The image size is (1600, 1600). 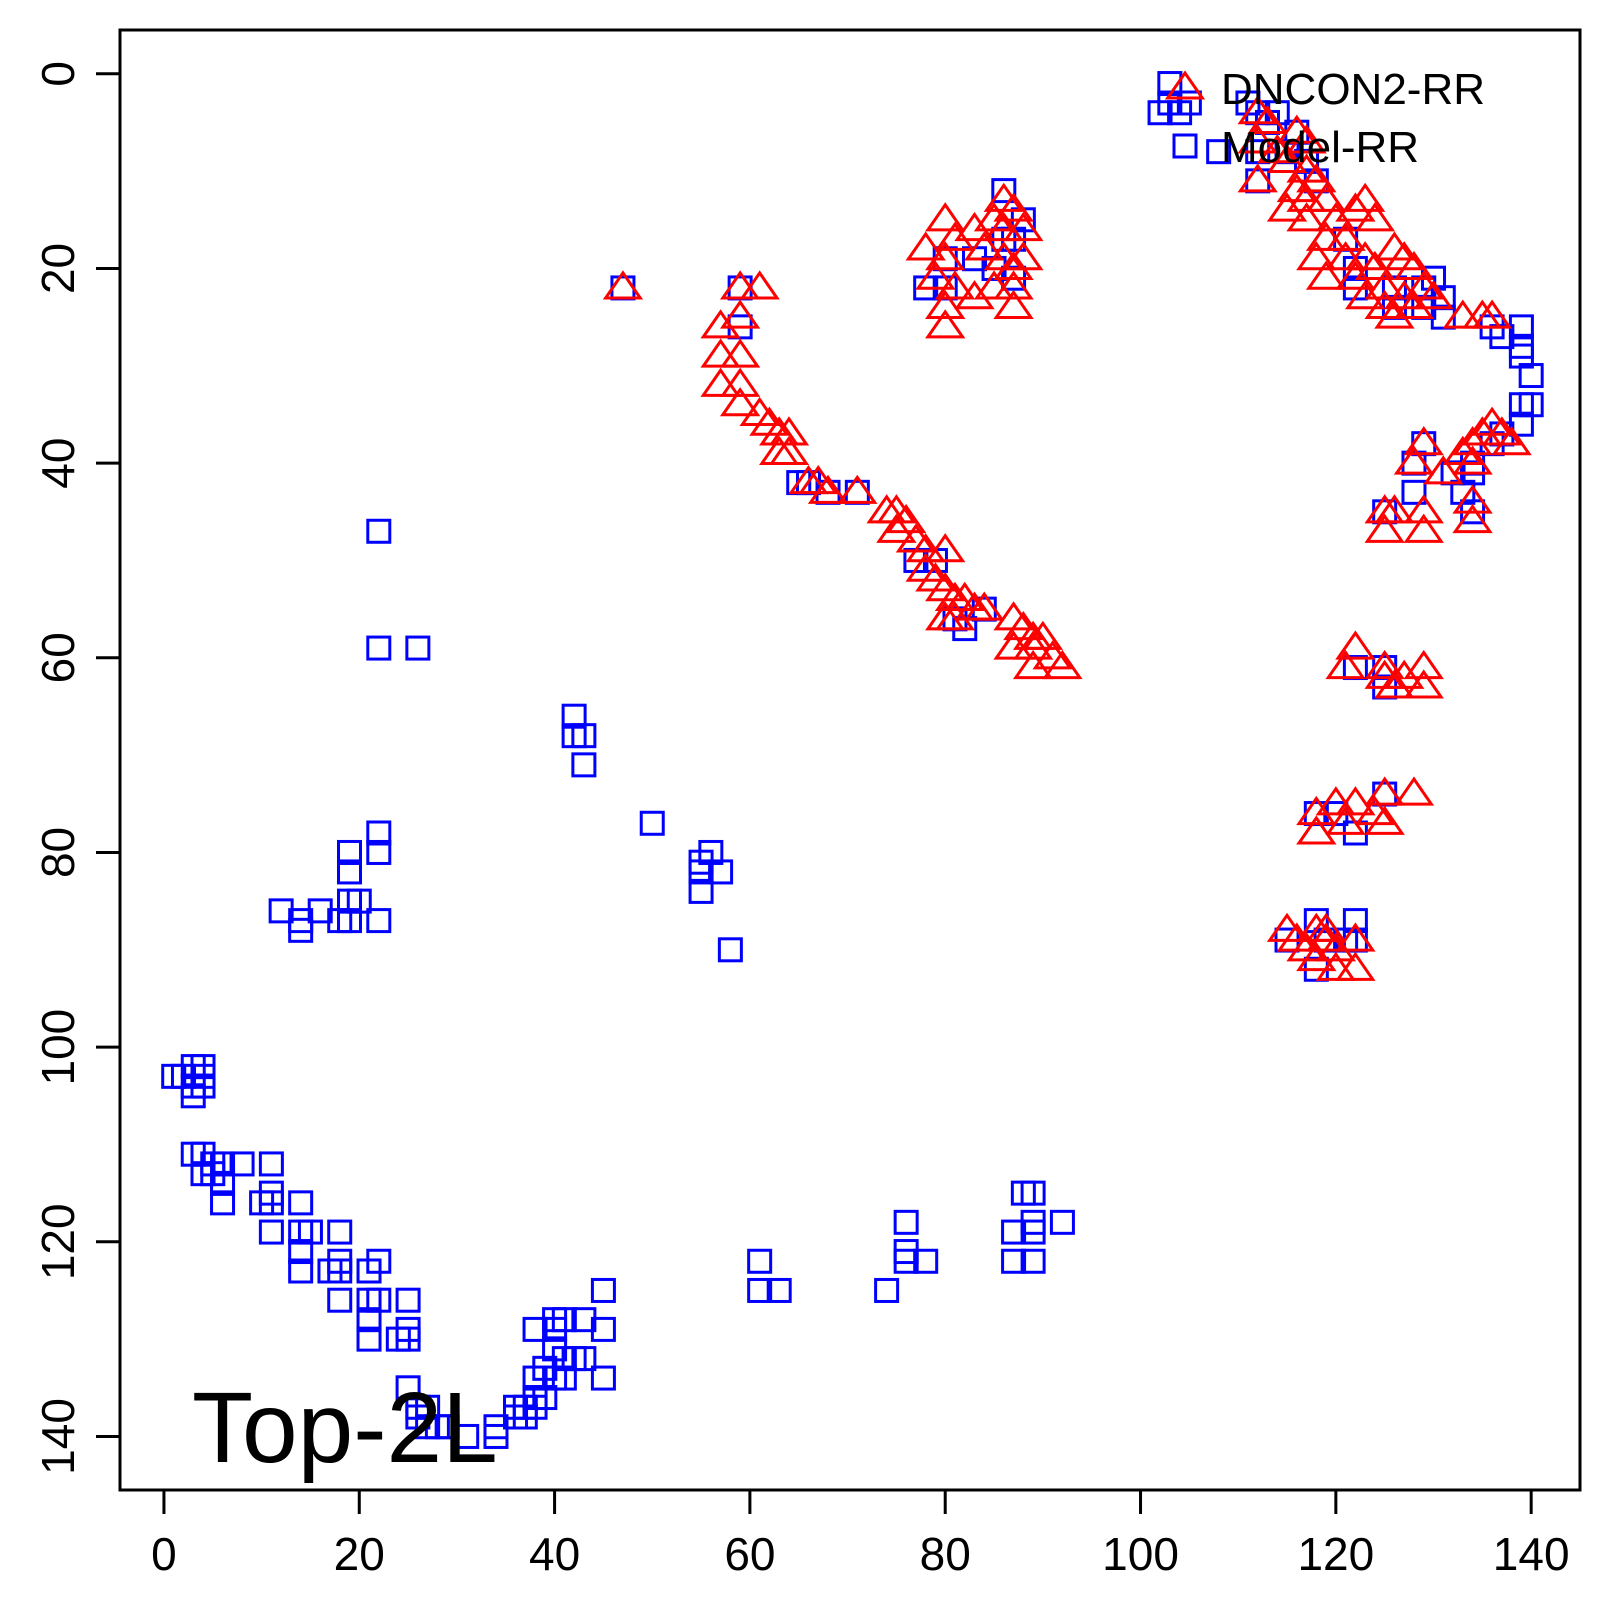 I want to click on legend-label: Model-RR, so click(x=1320, y=147).